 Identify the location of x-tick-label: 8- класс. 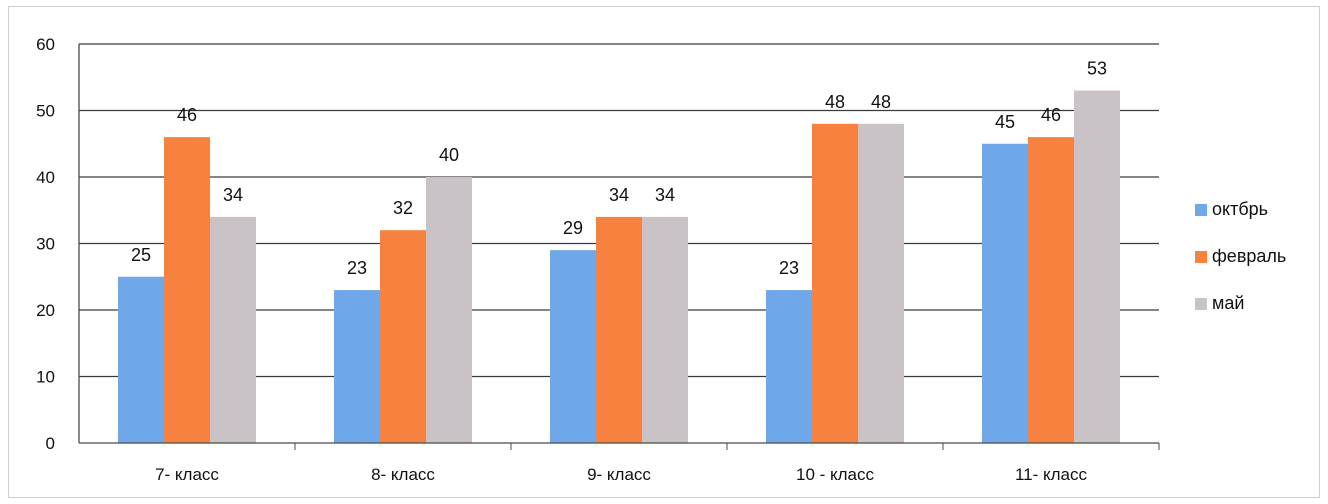
(403, 474).